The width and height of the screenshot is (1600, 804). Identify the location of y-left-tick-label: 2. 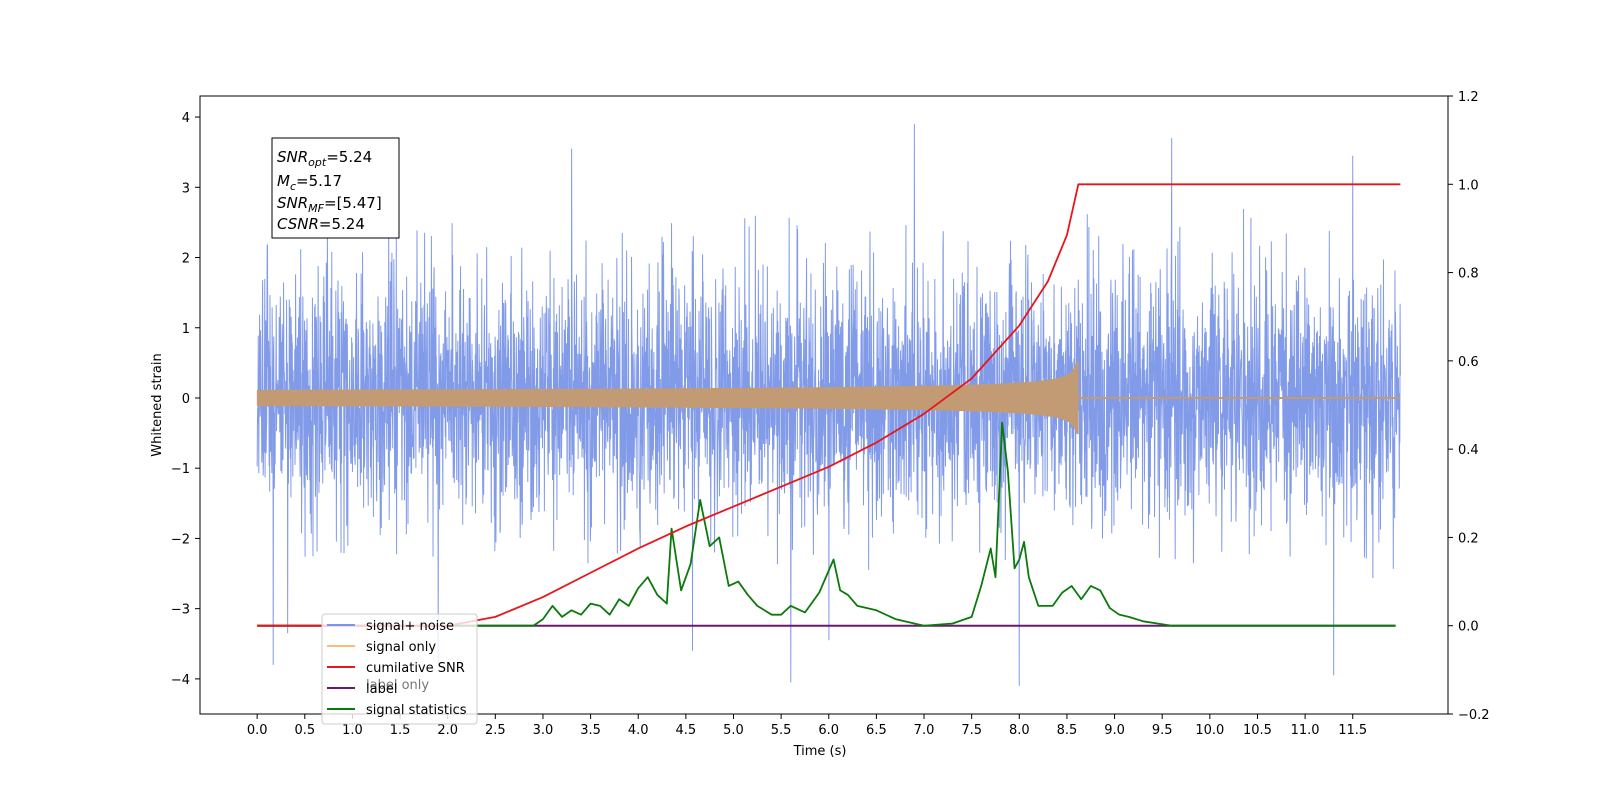
(186, 259).